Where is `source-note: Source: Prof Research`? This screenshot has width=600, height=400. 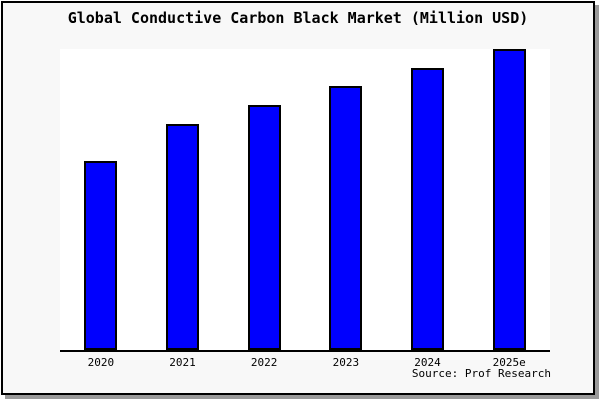 source-note: Source: Prof Research is located at coordinates (481, 373).